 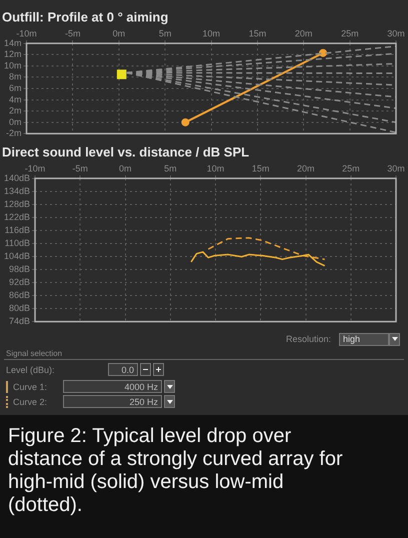 What do you see at coordinates (17, 229) in the screenshot?
I see `y-tick-label: 116dB` at bounding box center [17, 229].